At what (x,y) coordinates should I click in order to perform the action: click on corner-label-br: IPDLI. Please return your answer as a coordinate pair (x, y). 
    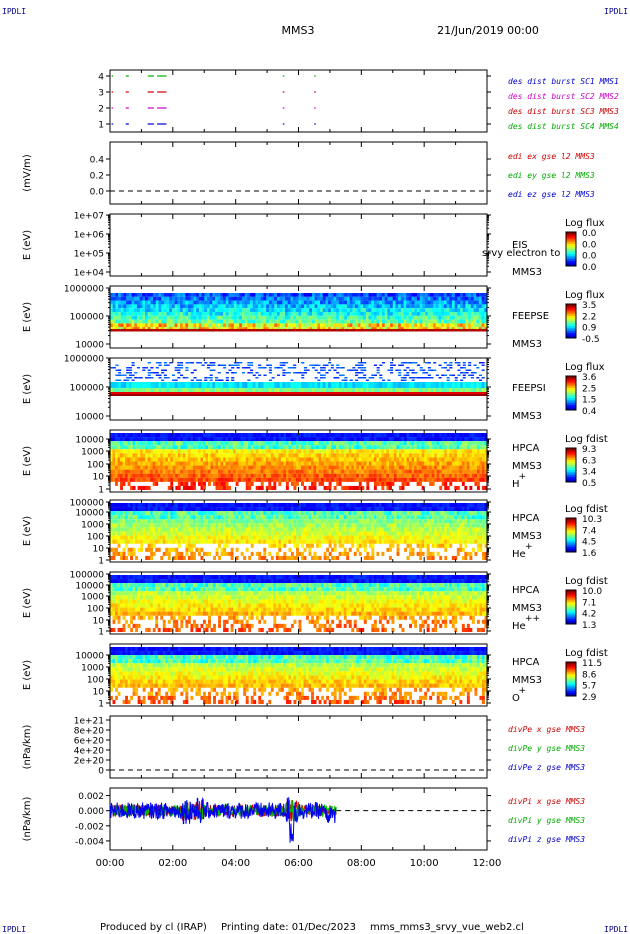
    Looking at the image, I should click on (616, 929).